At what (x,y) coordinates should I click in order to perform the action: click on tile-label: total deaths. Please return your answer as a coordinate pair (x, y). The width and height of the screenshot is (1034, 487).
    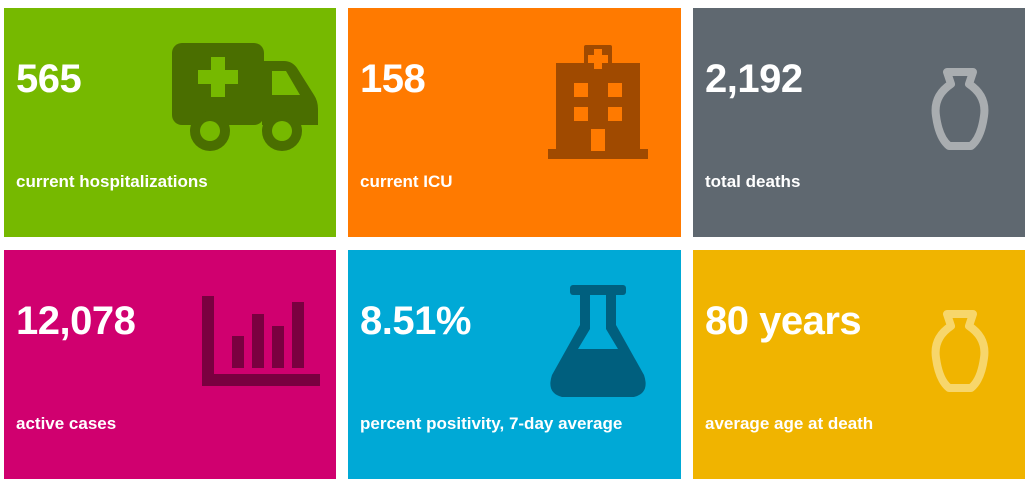
    Looking at the image, I should click on (753, 181).